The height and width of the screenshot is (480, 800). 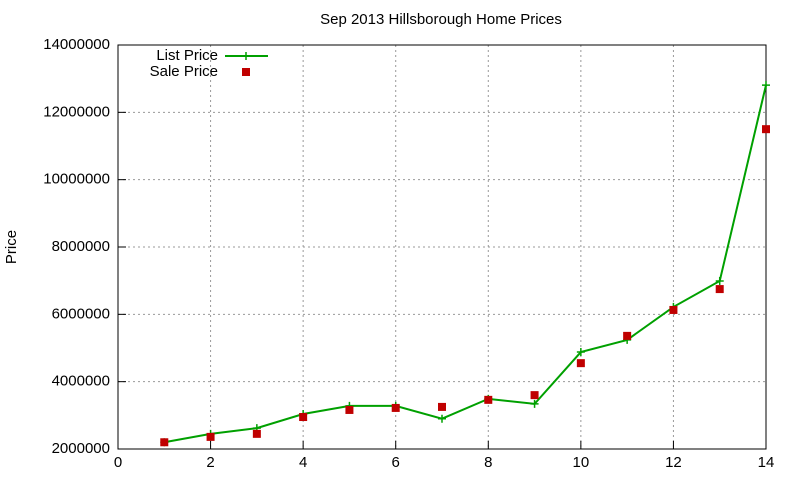 I want to click on x-tick-label: 4, so click(x=303, y=462).